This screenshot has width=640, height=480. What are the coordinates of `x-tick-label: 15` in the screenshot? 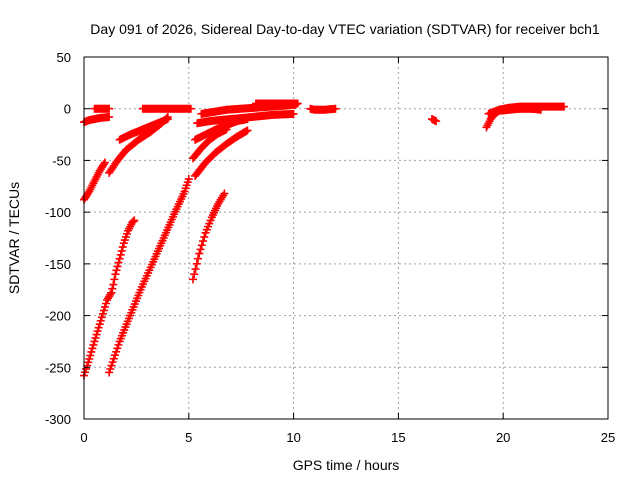 It's located at (398, 437).